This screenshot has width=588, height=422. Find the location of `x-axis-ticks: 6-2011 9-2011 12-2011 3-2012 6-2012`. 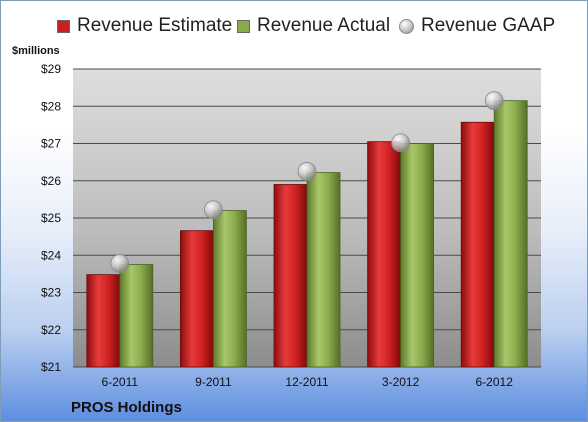

x-axis-ticks: 6-2011 9-2011 12-2011 3-2012 6-2012 is located at coordinates (308, 382).